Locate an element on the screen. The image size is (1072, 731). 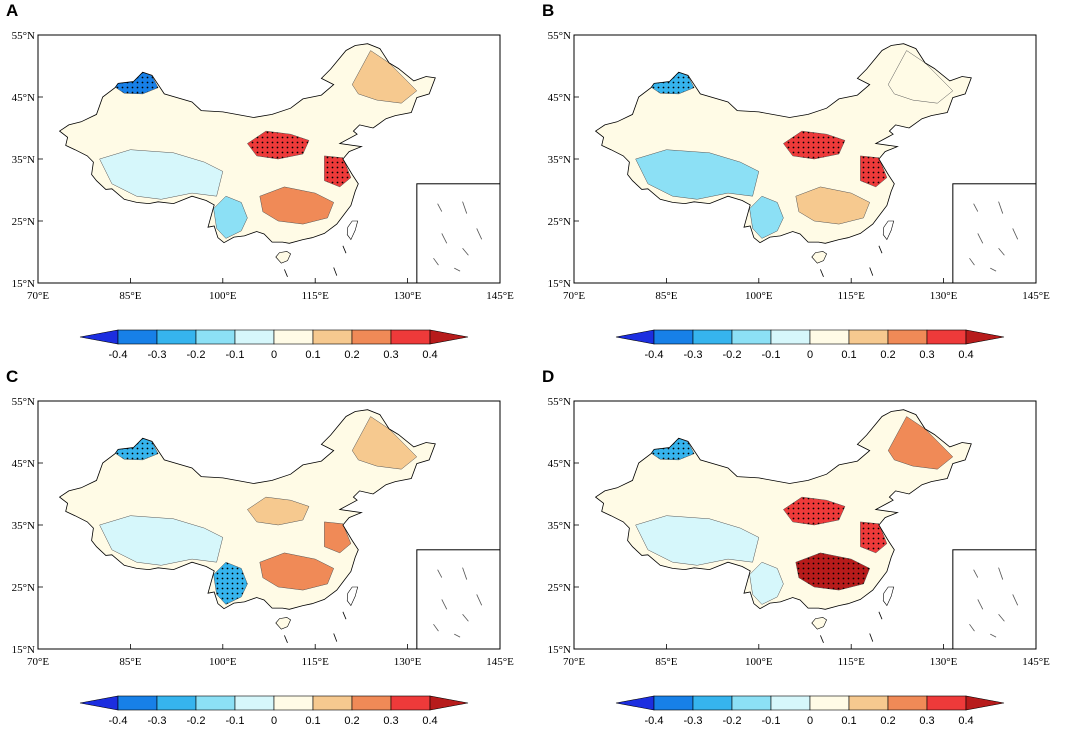
lon-label: 85°E is located at coordinates (666, 296).